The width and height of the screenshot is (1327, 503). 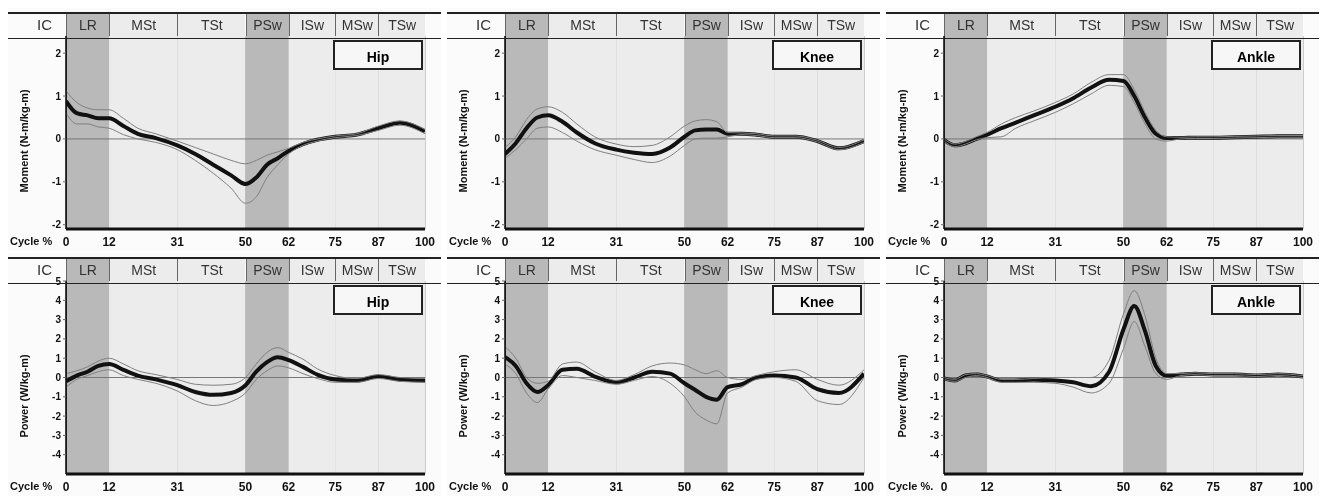 I want to click on x-axis-title: Cycle %., so click(x=911, y=486).